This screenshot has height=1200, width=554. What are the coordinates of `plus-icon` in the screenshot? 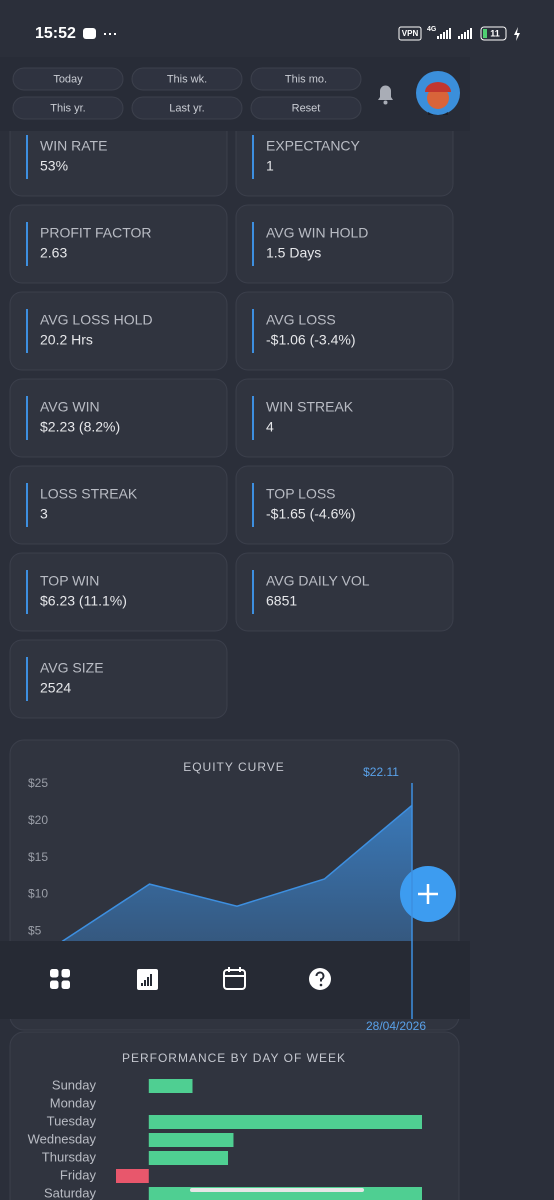 It's located at (428, 894).